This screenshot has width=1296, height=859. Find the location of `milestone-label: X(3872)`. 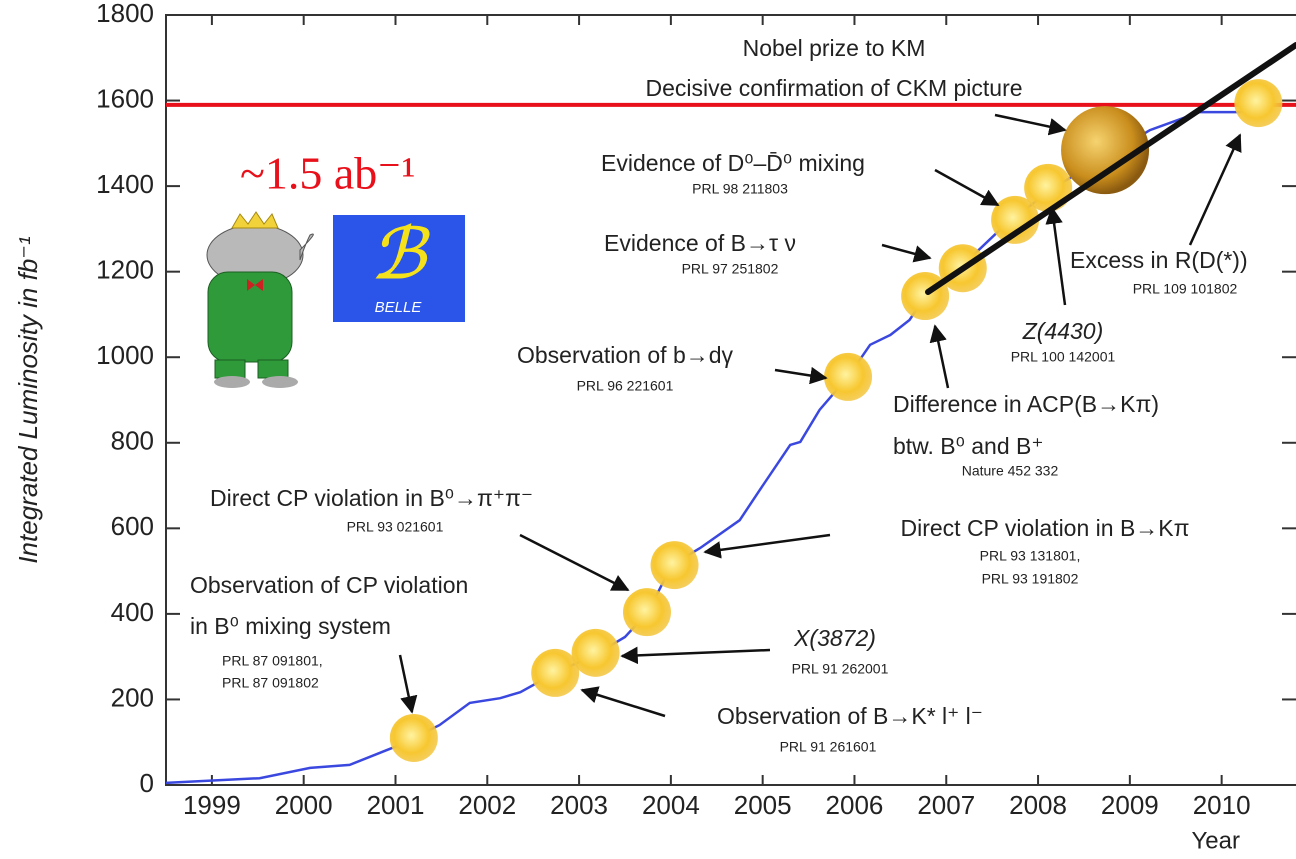

milestone-label: X(3872) is located at coordinates (834, 638).